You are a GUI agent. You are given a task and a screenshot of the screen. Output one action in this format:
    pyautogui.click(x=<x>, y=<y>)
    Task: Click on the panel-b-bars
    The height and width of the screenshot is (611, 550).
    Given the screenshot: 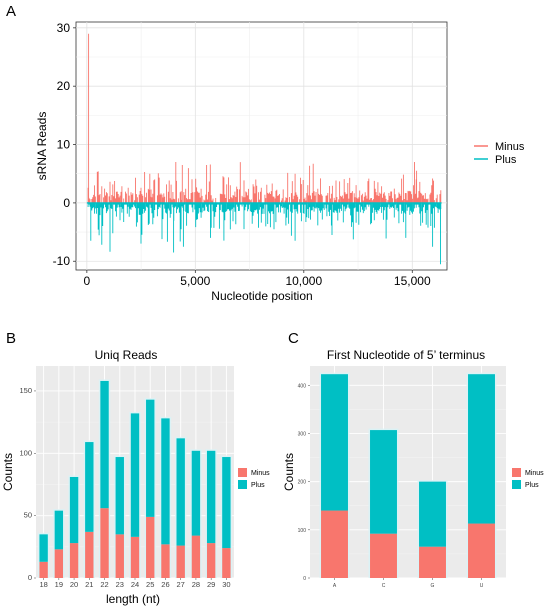 What is the action you would take?
    pyautogui.click(x=135, y=478)
    